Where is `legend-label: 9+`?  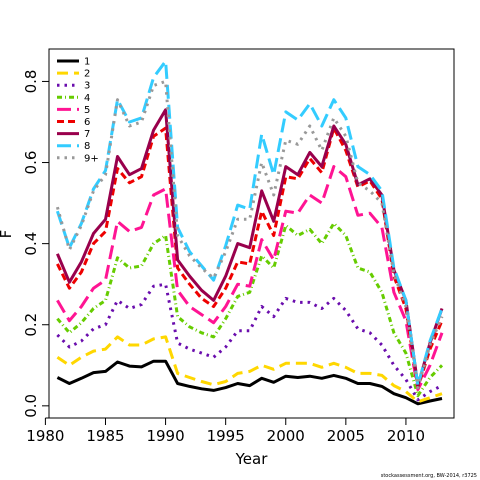 legend-label: 9+ is located at coordinates (91, 158).